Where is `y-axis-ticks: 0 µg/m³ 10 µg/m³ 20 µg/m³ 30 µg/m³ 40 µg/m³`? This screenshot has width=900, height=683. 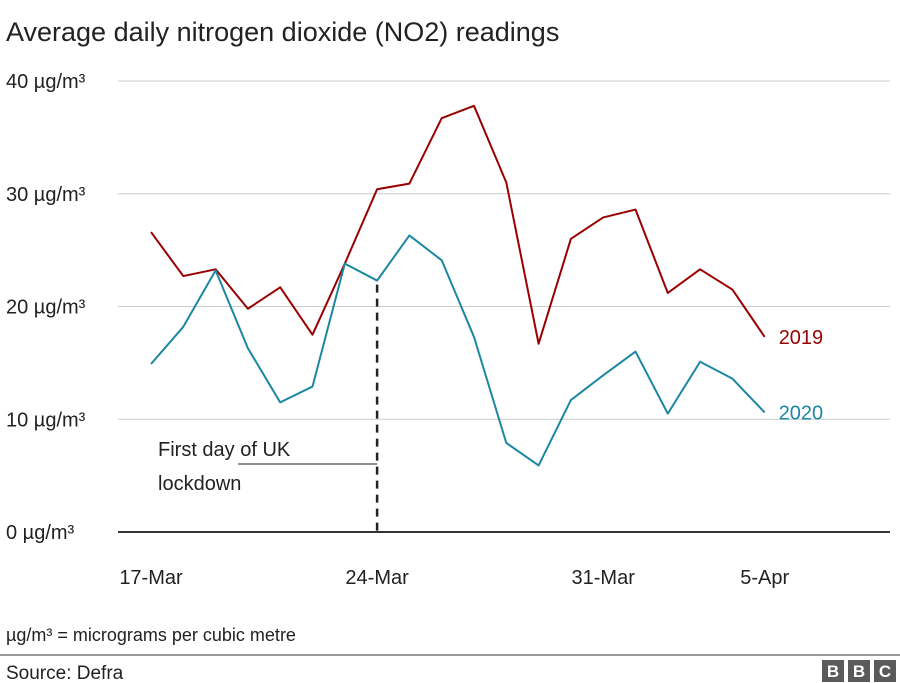
y-axis-ticks: 0 µg/m³ 10 µg/m³ 20 µg/m³ 30 µg/m³ 40 µg/m³ is located at coordinates (46, 307).